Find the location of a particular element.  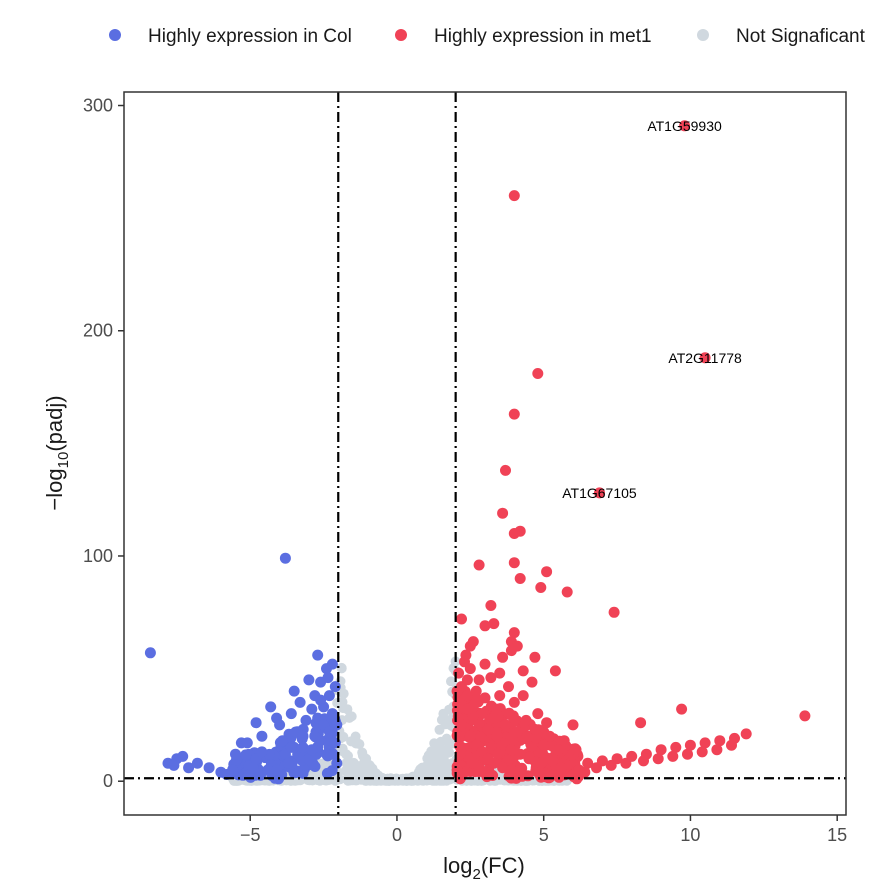

y-tick-label: 300 is located at coordinates (98, 106).